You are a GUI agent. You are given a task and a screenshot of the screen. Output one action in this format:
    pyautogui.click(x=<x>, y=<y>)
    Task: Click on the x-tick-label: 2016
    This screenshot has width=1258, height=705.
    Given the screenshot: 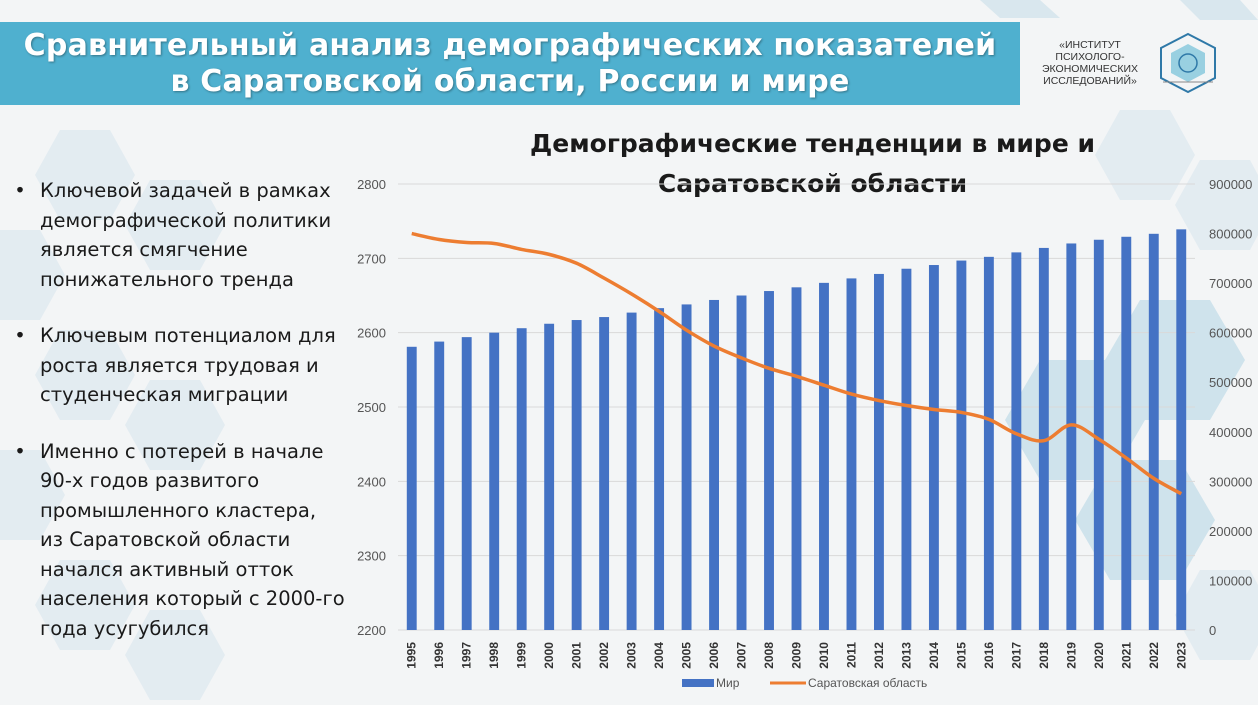 What is the action you would take?
    pyautogui.click(x=989, y=655)
    